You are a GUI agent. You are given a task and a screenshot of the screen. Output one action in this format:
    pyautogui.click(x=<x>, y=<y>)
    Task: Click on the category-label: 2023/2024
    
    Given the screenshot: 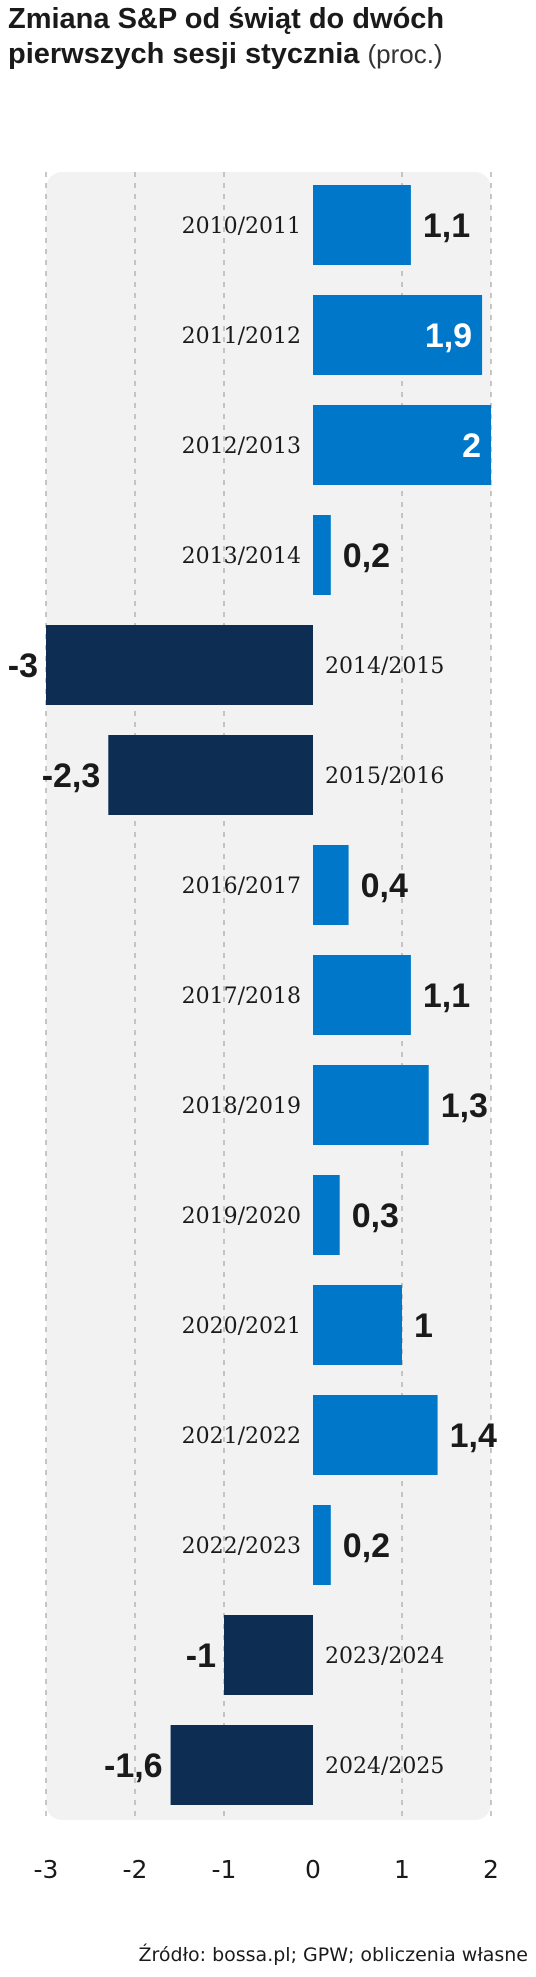 What is the action you would take?
    pyautogui.click(x=384, y=1656)
    